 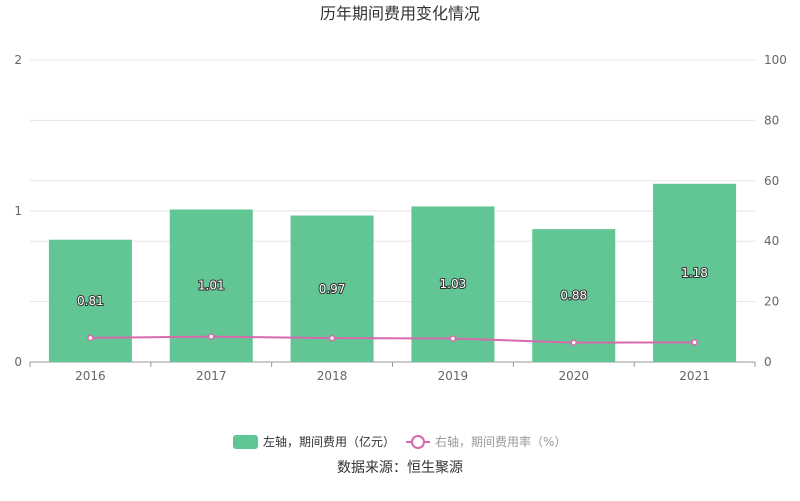 I want to click on legend-label-bar: 左轴，期间费用（亿元）, so click(x=329, y=441).